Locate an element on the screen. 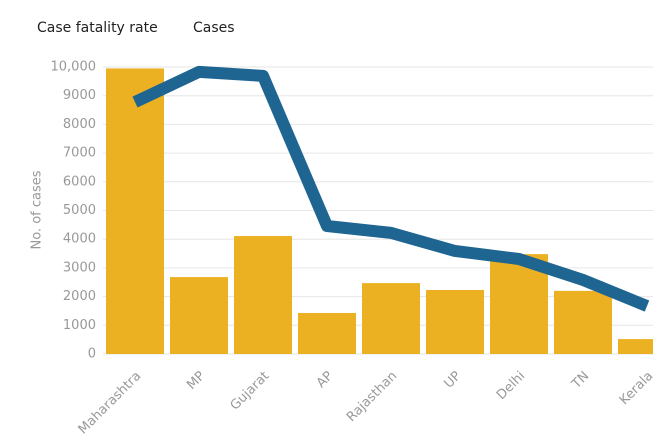 Image resolution: width=653 pixels, height=436 pixels. x-tick-label: Kerala is located at coordinates (635, 388).